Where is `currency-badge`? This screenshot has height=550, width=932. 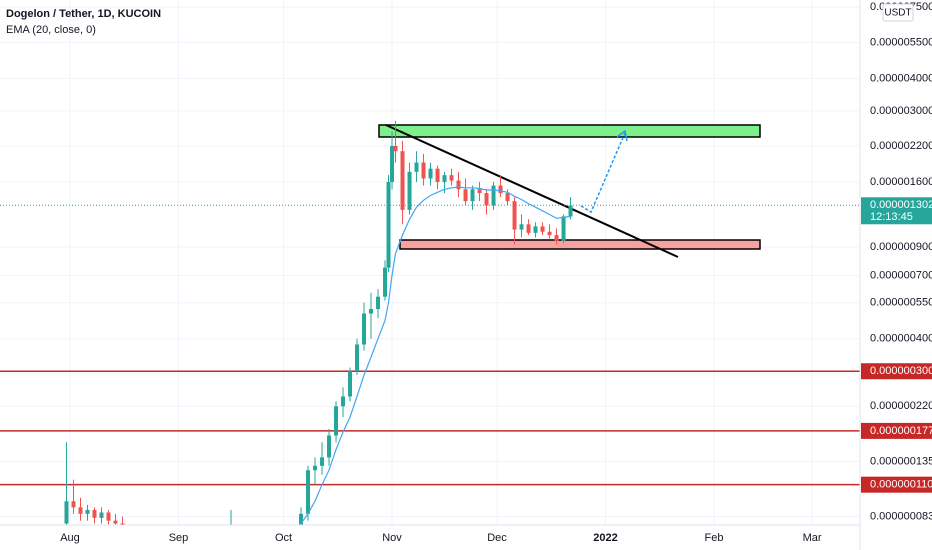
currency-badge is located at coordinates (898, 12).